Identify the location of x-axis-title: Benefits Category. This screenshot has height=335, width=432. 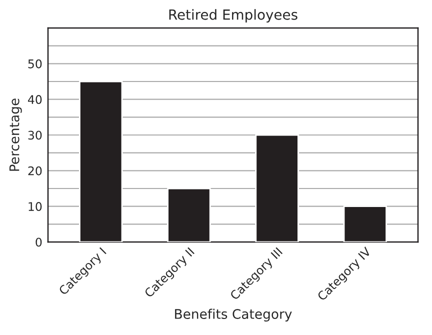
(233, 315).